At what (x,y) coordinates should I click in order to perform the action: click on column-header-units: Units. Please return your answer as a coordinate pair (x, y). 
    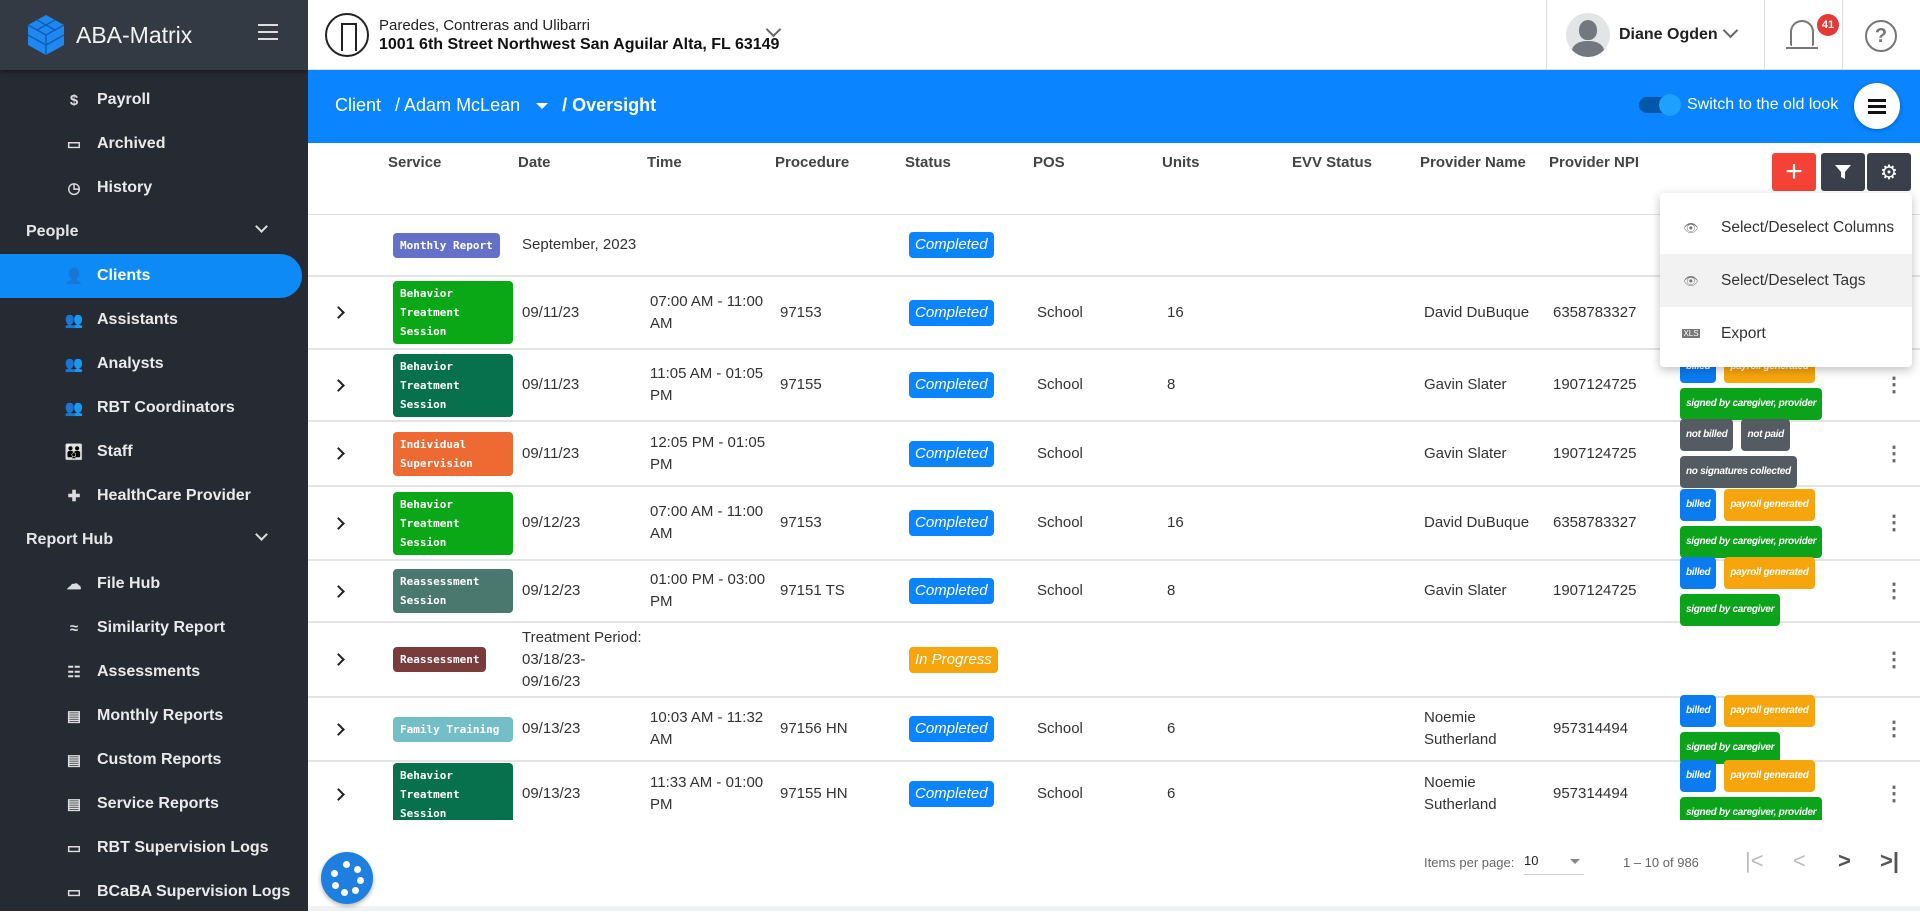
    Looking at the image, I should click on (1181, 162).